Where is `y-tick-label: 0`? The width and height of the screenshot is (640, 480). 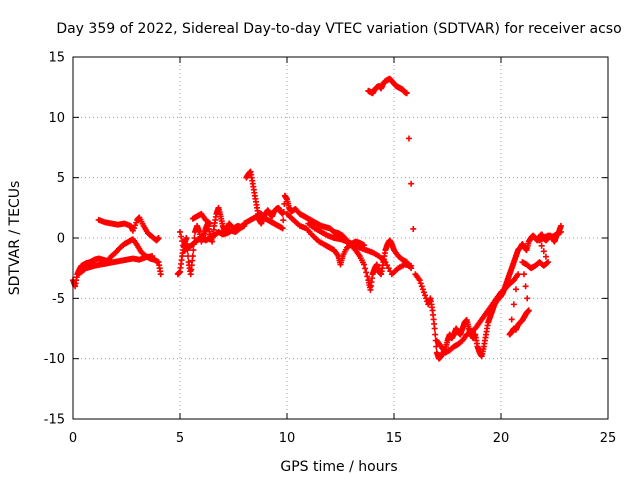
y-tick-label: 0 is located at coordinates (61, 239).